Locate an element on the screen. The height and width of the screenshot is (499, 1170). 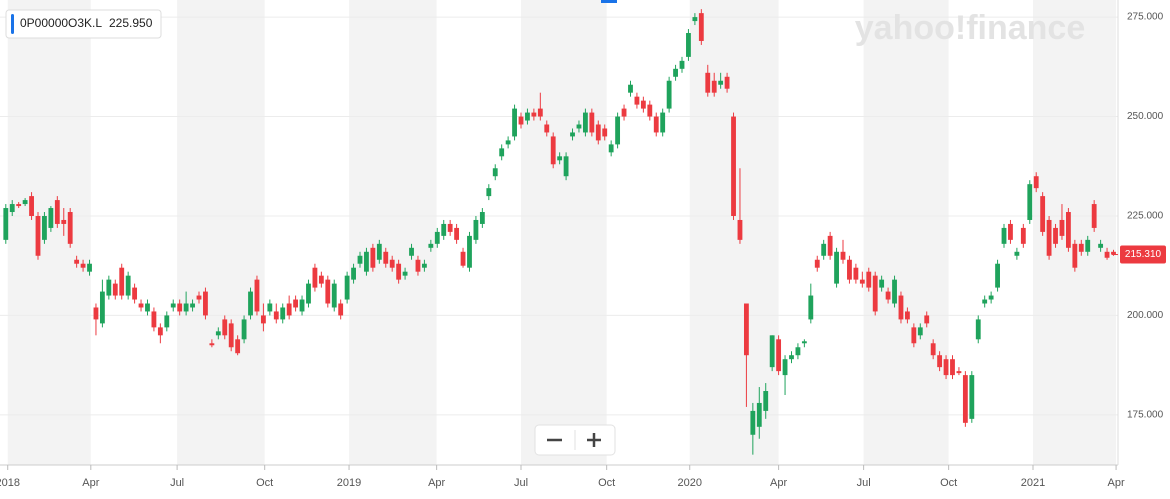
y-tick-label: 250.000 is located at coordinates (1145, 116).